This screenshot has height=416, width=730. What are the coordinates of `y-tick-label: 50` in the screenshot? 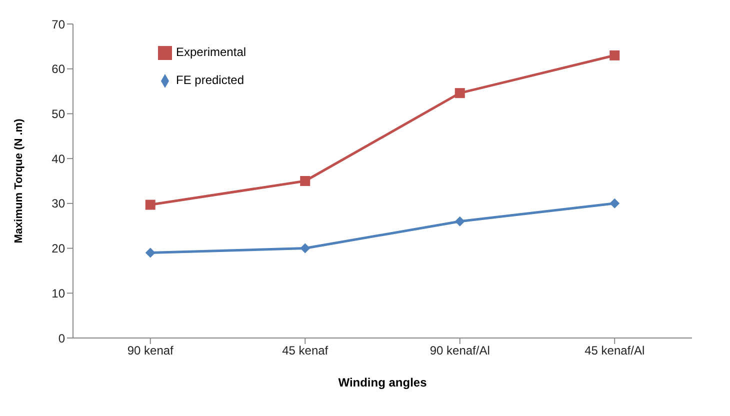 It's located at (59, 113).